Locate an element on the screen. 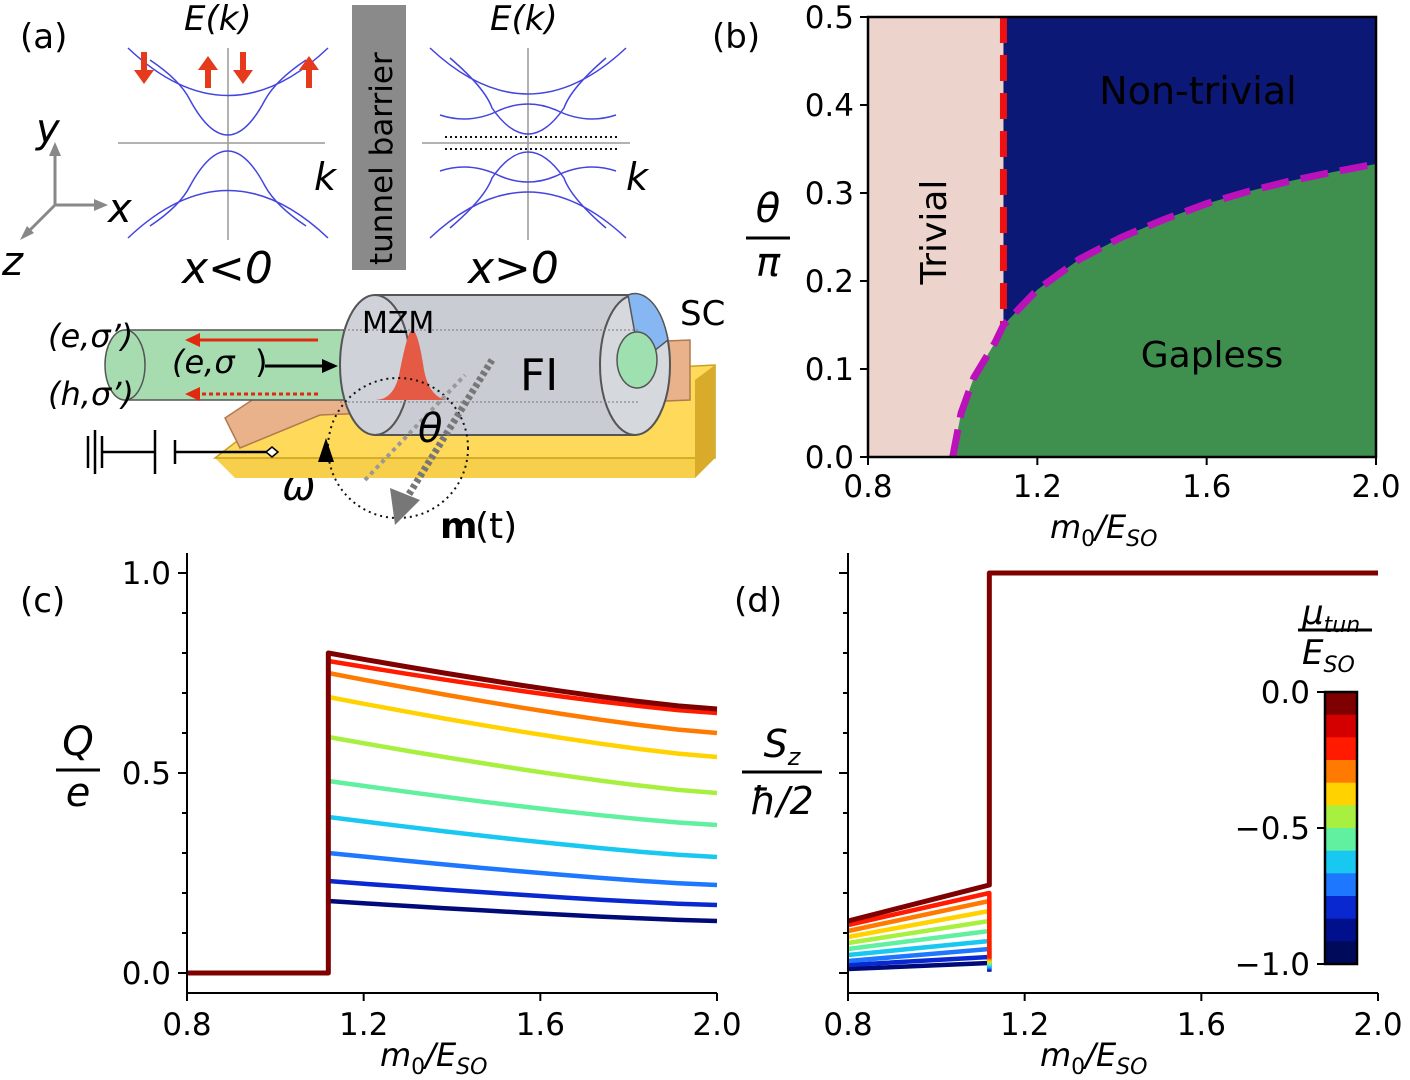  k-left-label: k is located at coordinates (326, 177).